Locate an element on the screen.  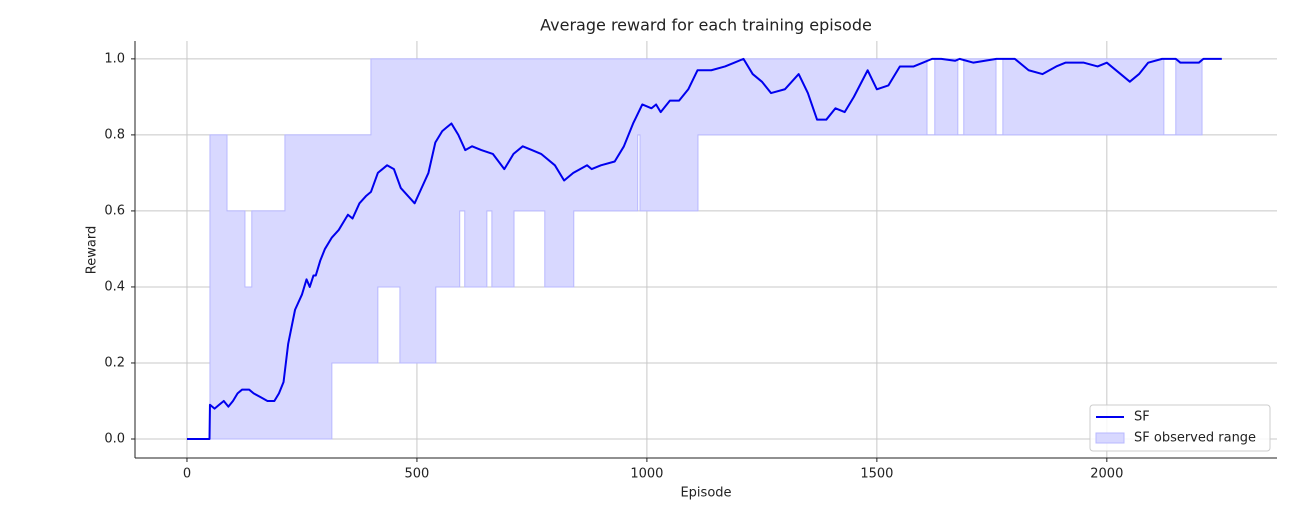
y-tick-label: 0.2 is located at coordinates (114, 362).